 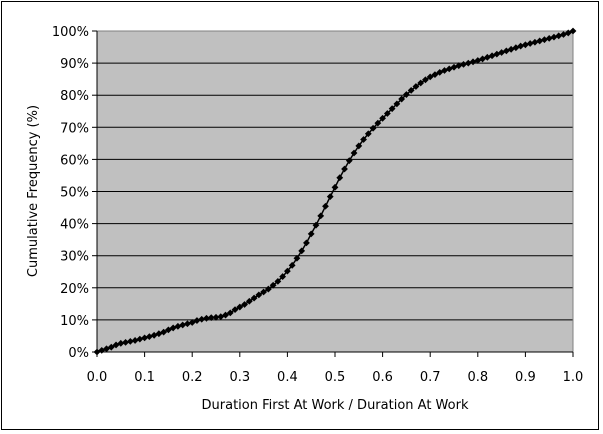 What do you see at coordinates (74, 225) in the screenshot?
I see `y-tick-label-4: 40%` at bounding box center [74, 225].